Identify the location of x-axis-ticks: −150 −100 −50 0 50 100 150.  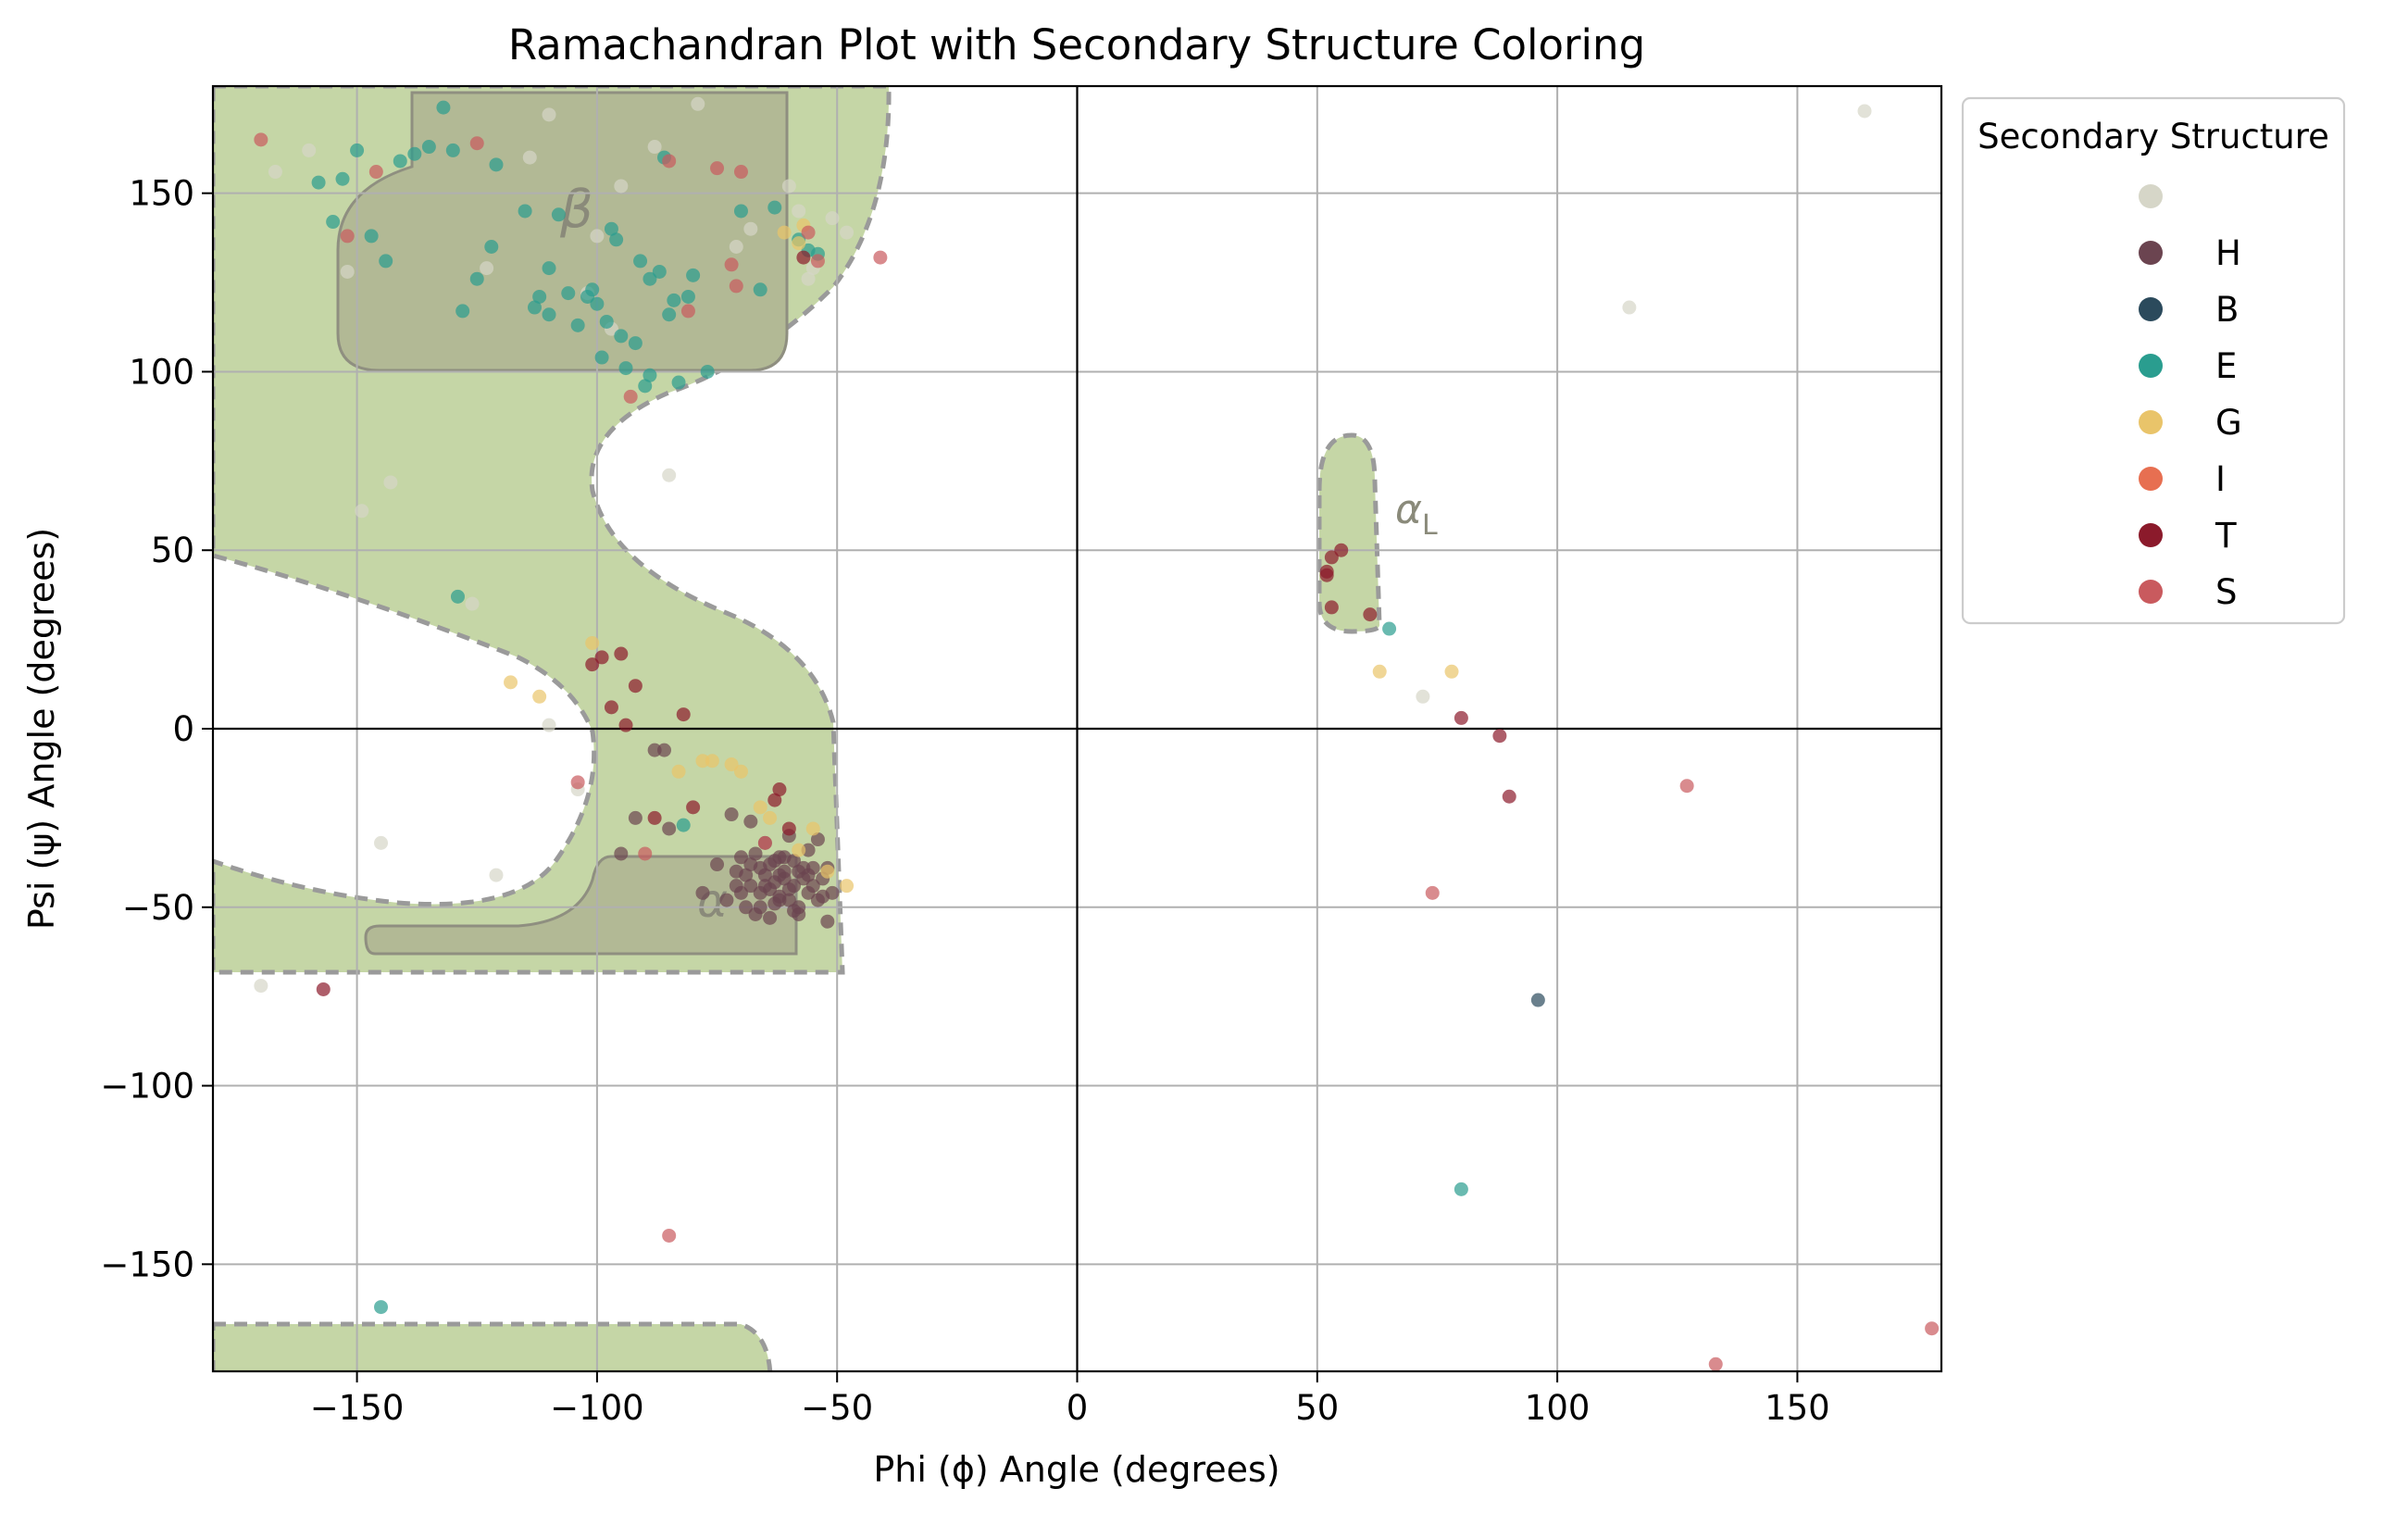
(1070, 1399).